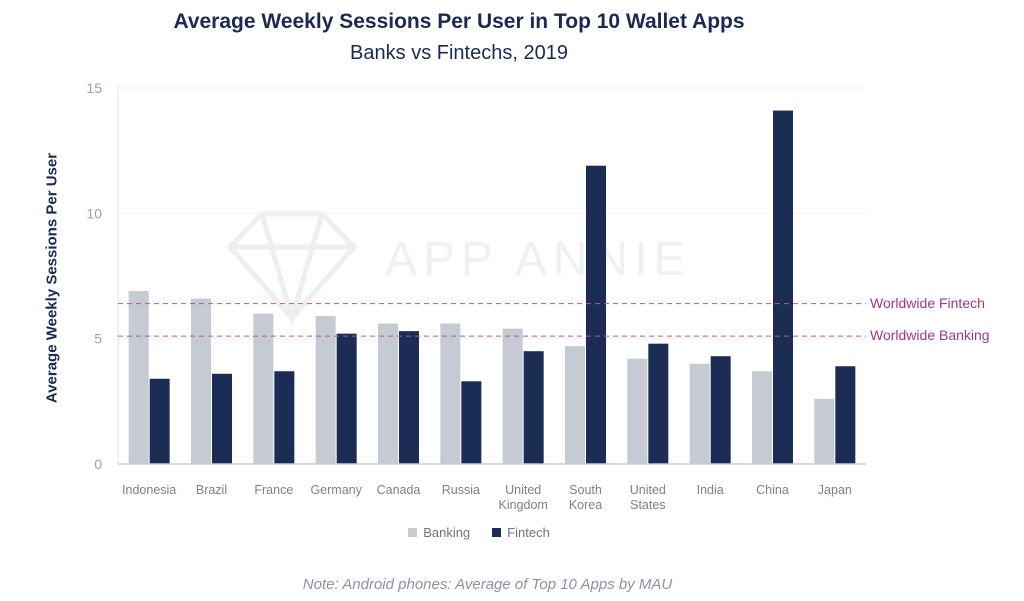 The height and width of the screenshot is (601, 1024). I want to click on x-tick-label: India, so click(710, 490).